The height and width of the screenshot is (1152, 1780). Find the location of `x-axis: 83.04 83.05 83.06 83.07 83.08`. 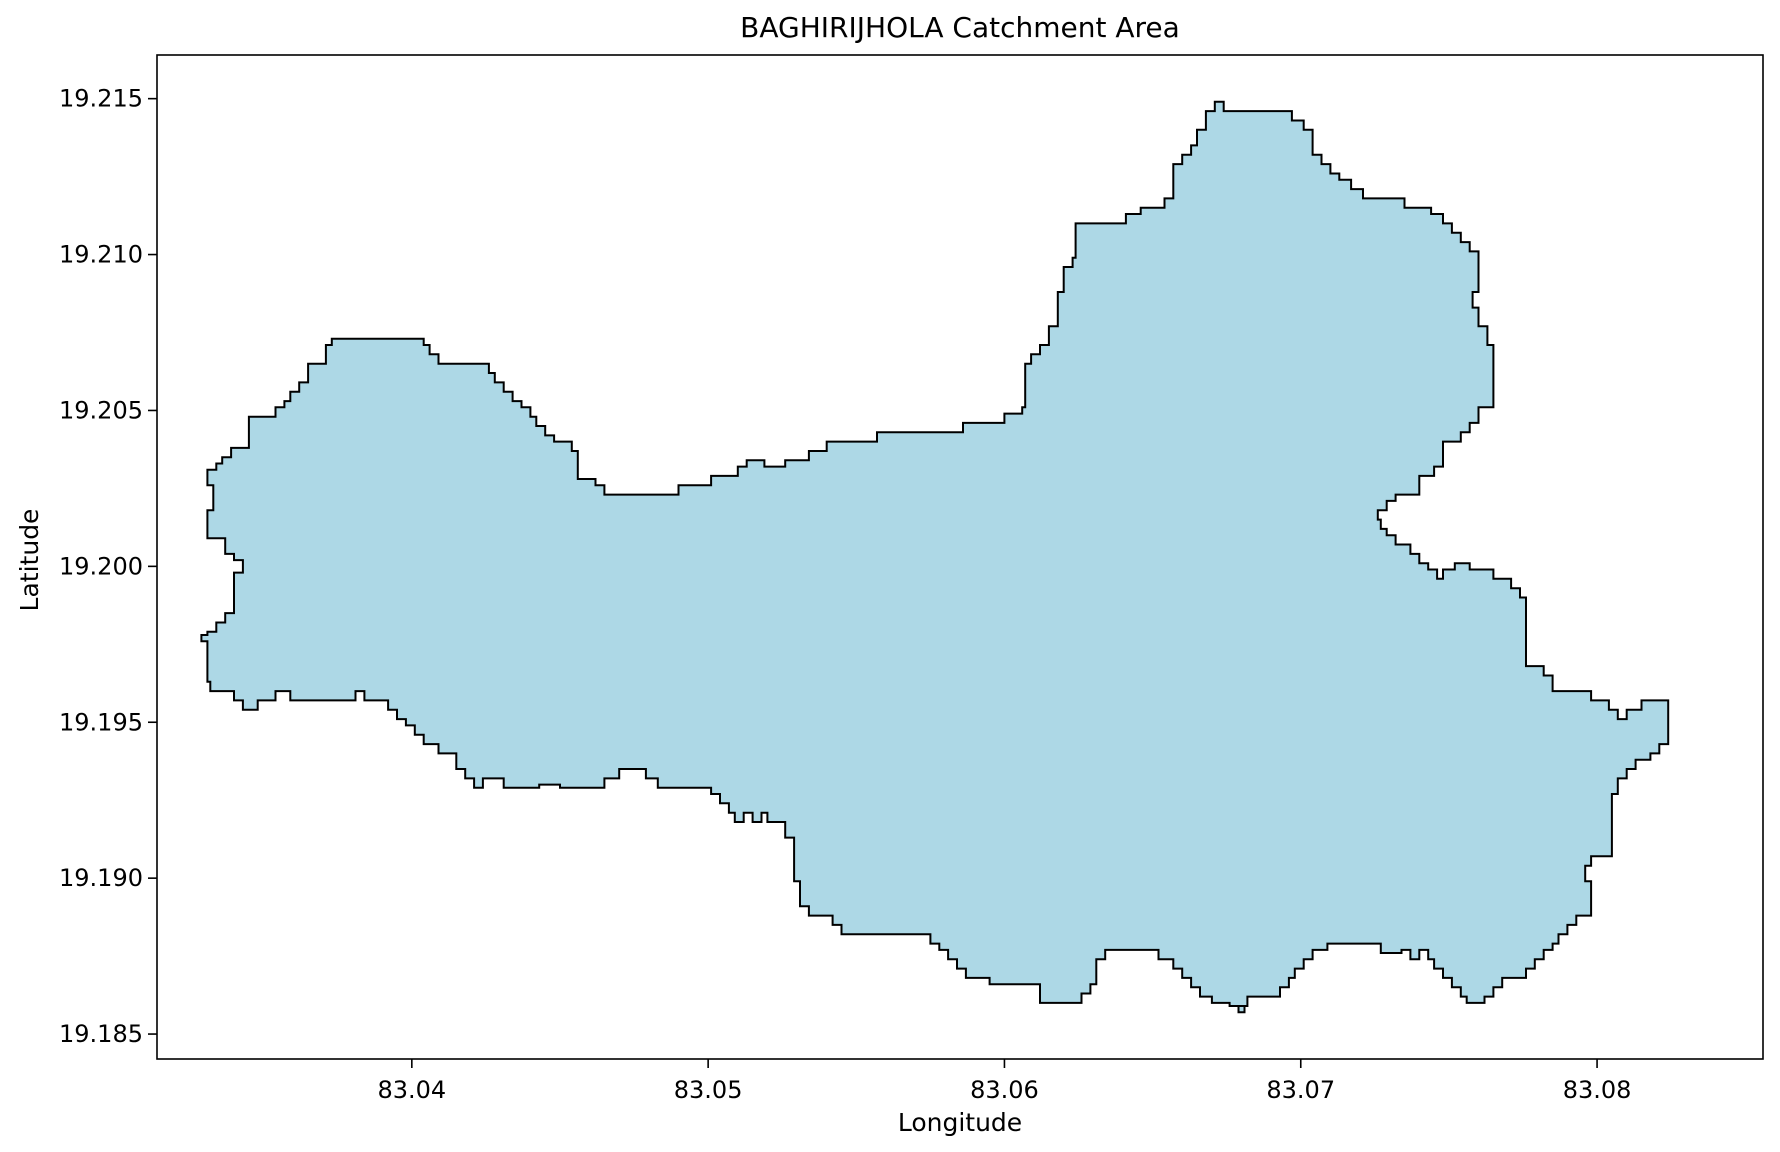

x-axis: 83.04 83.05 83.06 83.07 83.08 is located at coordinates (1004, 1081).